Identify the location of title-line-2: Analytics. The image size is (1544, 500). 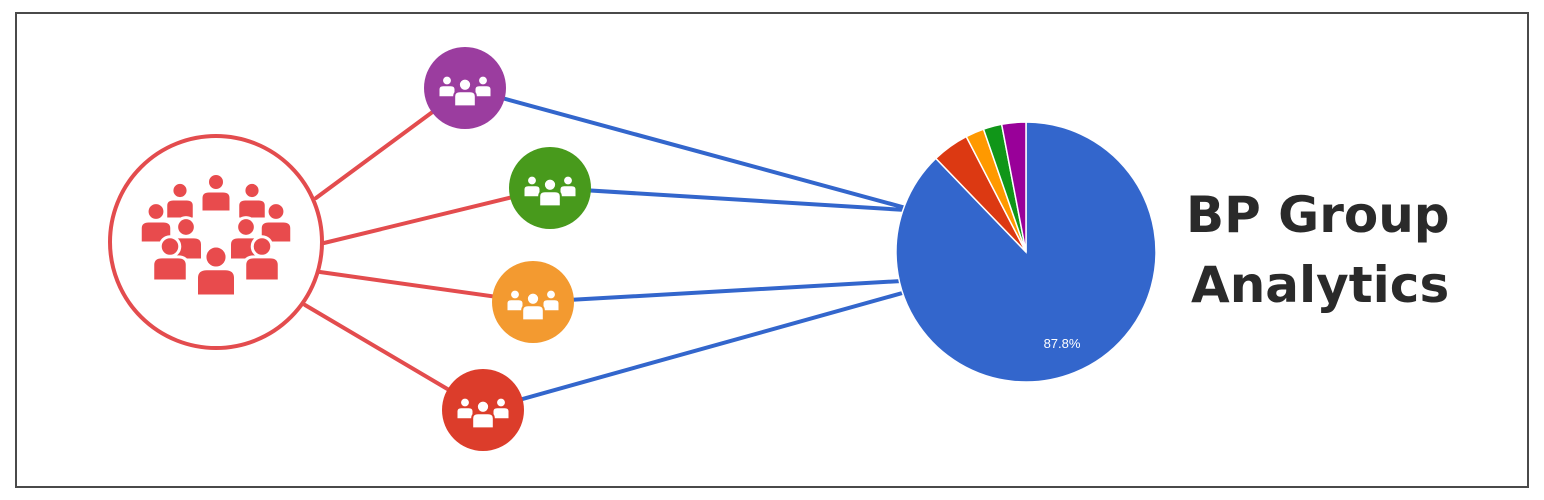
(1320, 285).